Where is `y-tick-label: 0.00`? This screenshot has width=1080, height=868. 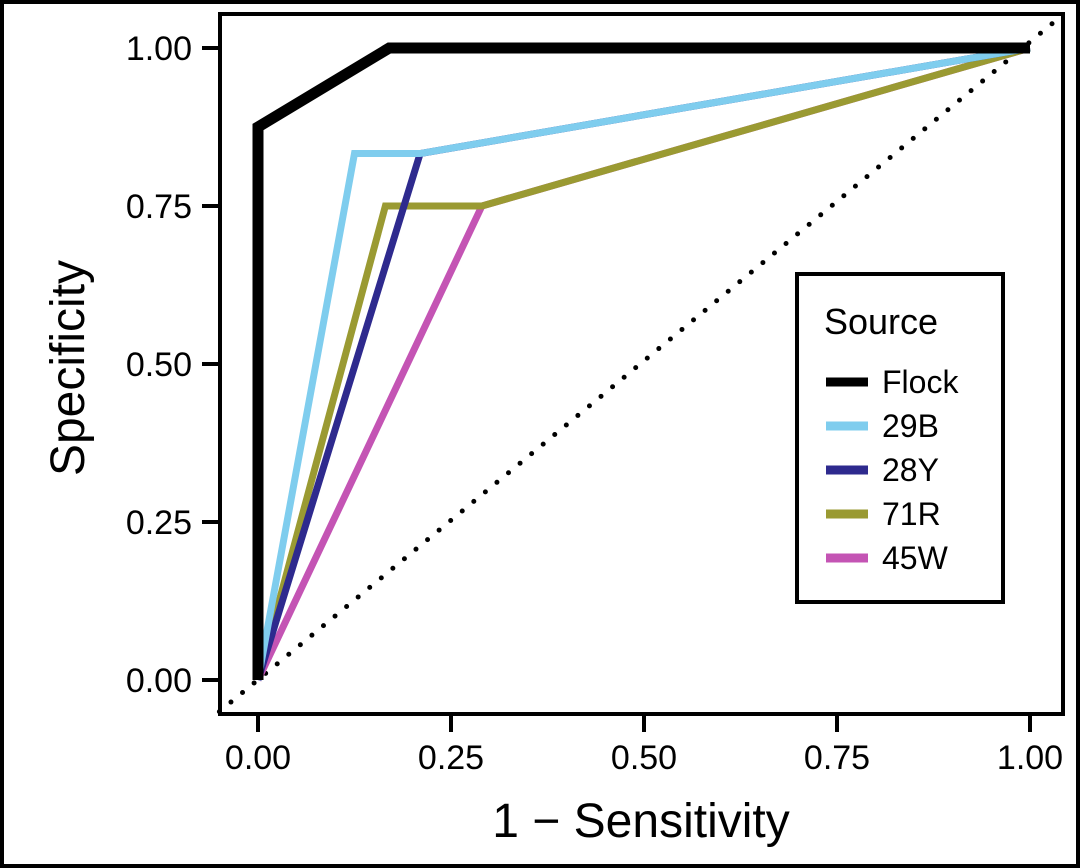 y-tick-label: 0.00 is located at coordinates (159, 681).